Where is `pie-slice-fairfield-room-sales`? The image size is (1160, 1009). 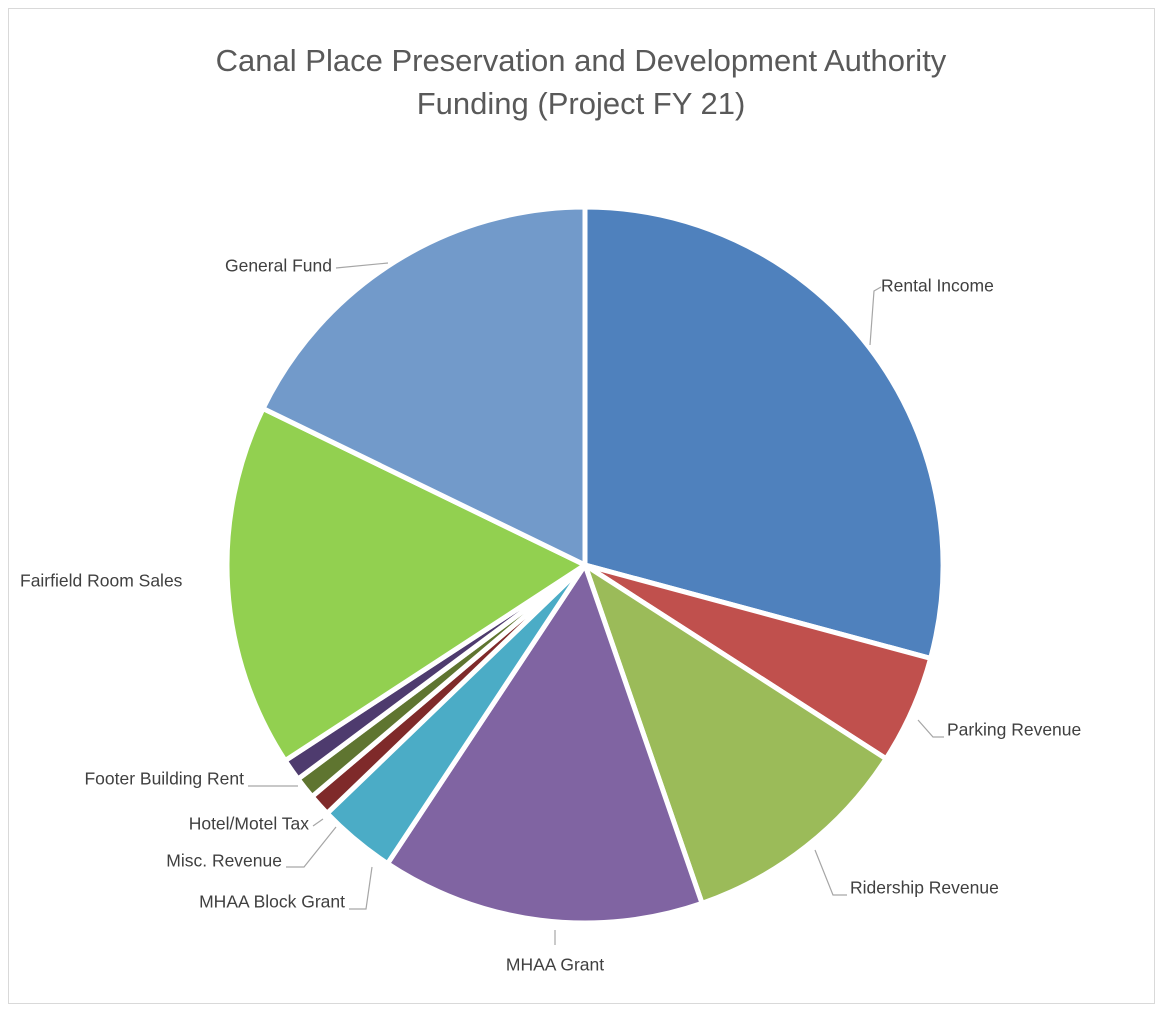 pie-slice-fairfield-room-sales is located at coordinates (406, 585).